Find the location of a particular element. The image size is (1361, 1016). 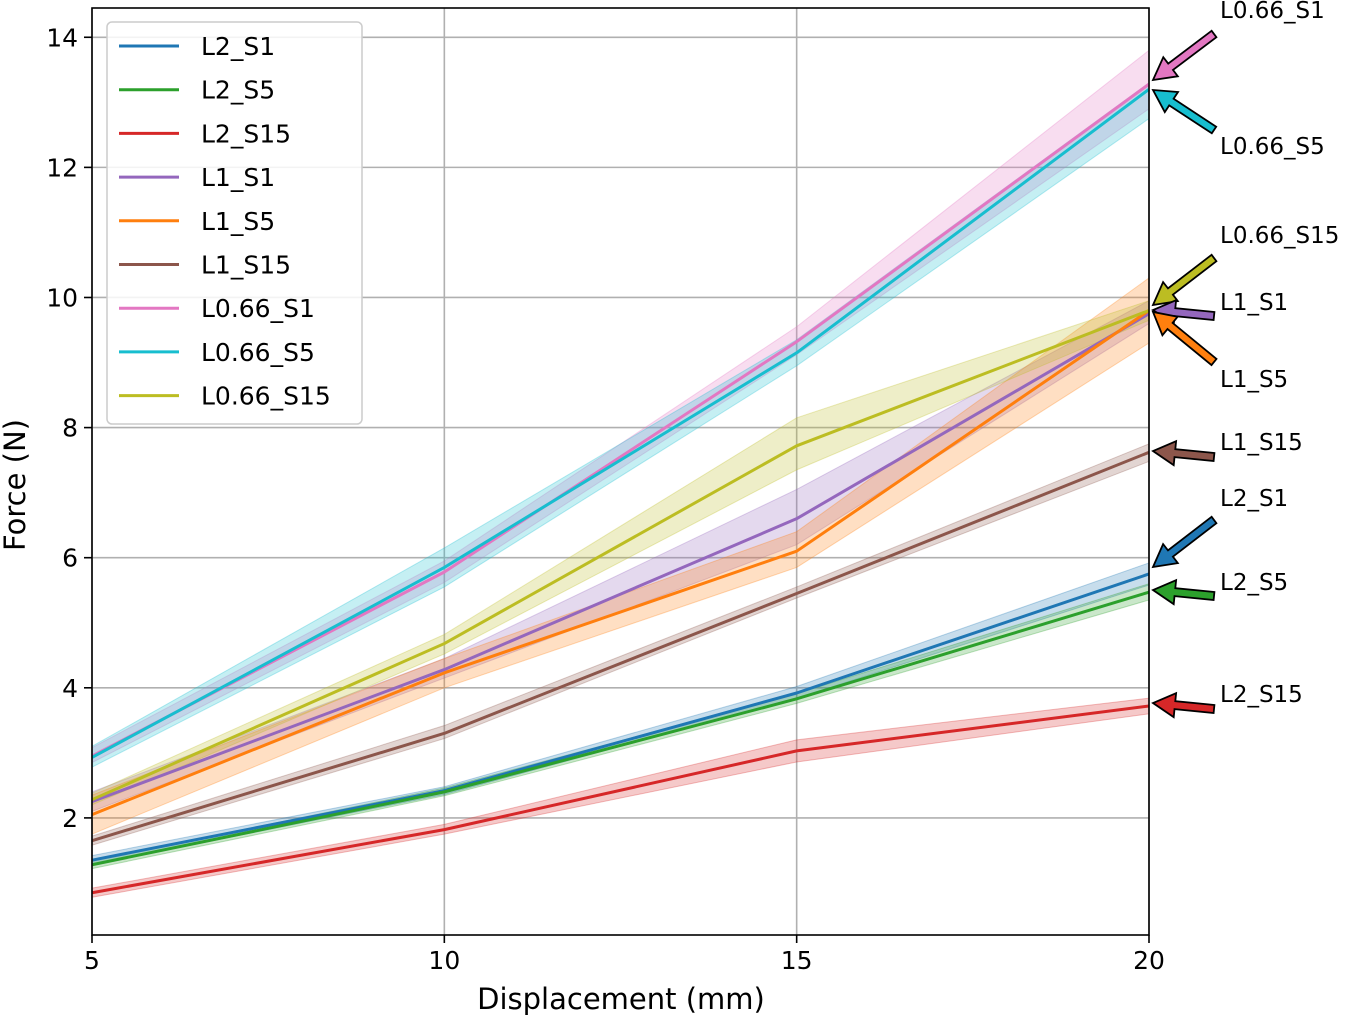

y-tick-label: 2 is located at coordinates (70, 818).